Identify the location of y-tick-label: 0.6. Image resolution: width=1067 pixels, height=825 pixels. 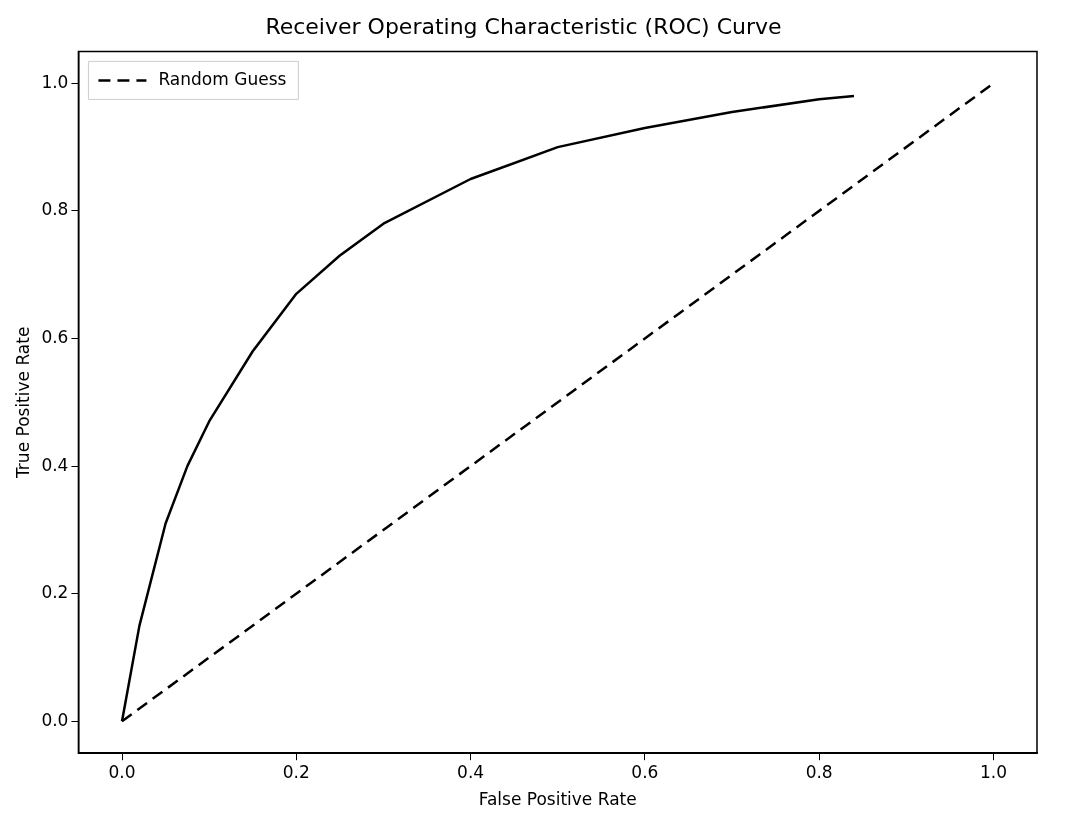
(55, 336).